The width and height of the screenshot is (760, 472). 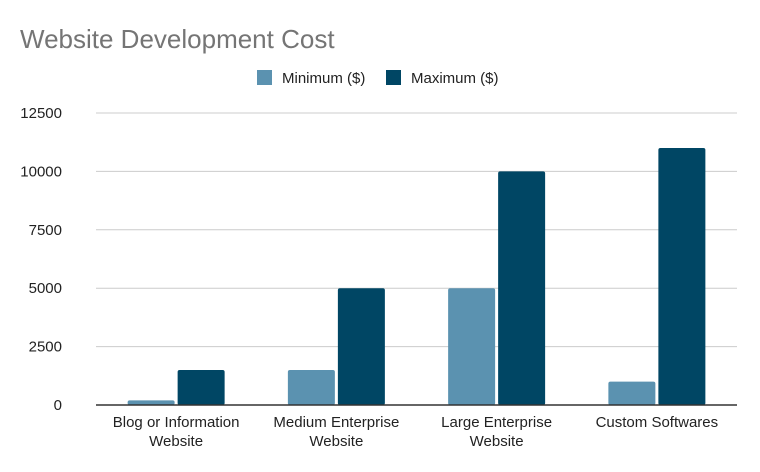 I want to click on y-tick-label: 7500, so click(x=45, y=230).